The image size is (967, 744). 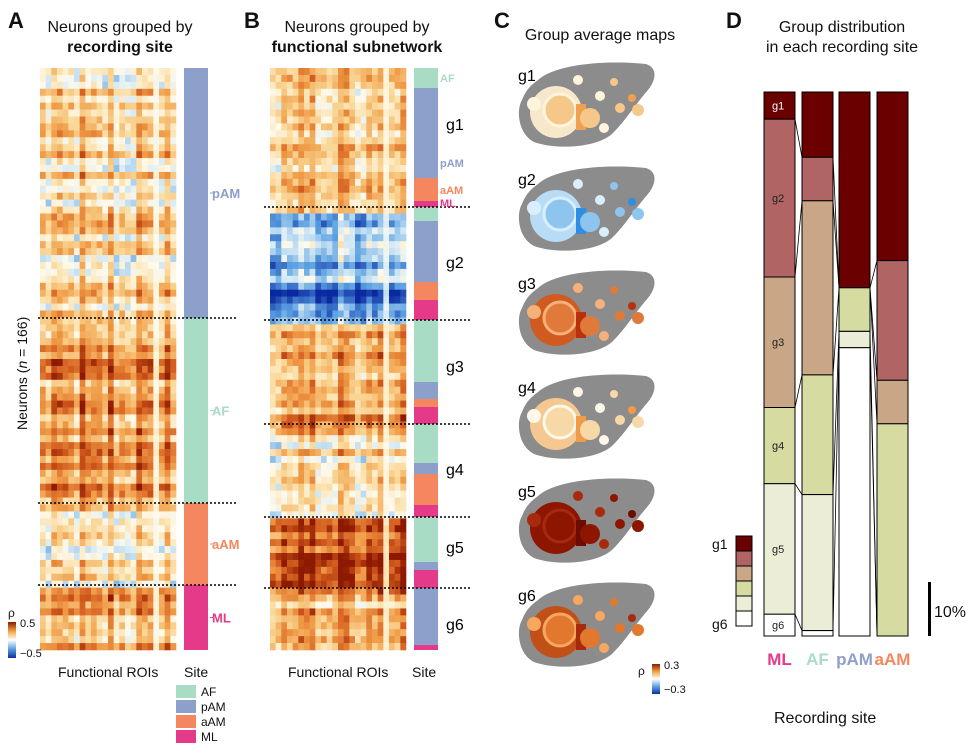 I want to click on panel-a-title: Neurons grouped by recording site, so click(x=120, y=38).